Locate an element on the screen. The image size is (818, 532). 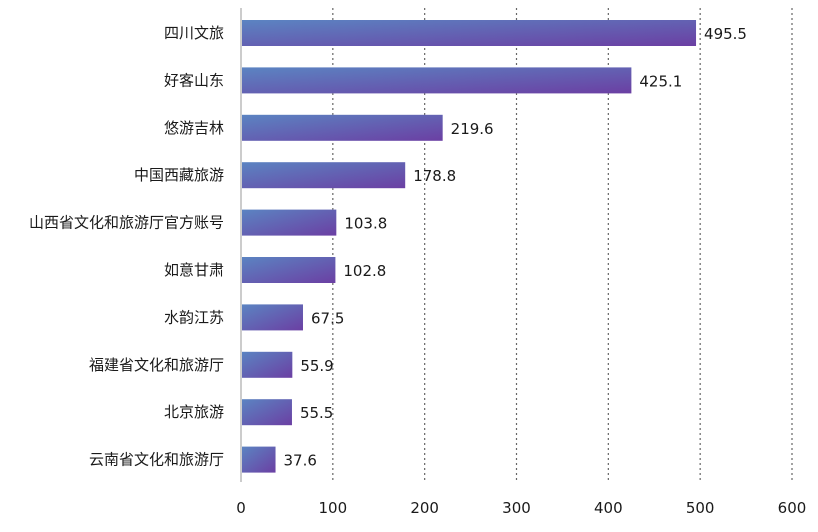
value-label: 103.8 is located at coordinates (365, 224).